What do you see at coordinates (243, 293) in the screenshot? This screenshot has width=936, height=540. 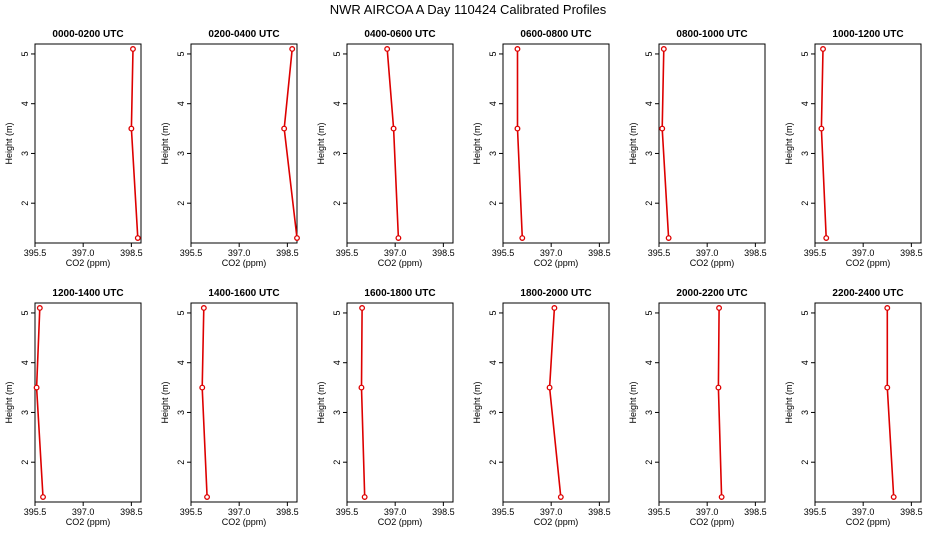 I see `panel-title: 1400-1600 UTC` at bounding box center [243, 293].